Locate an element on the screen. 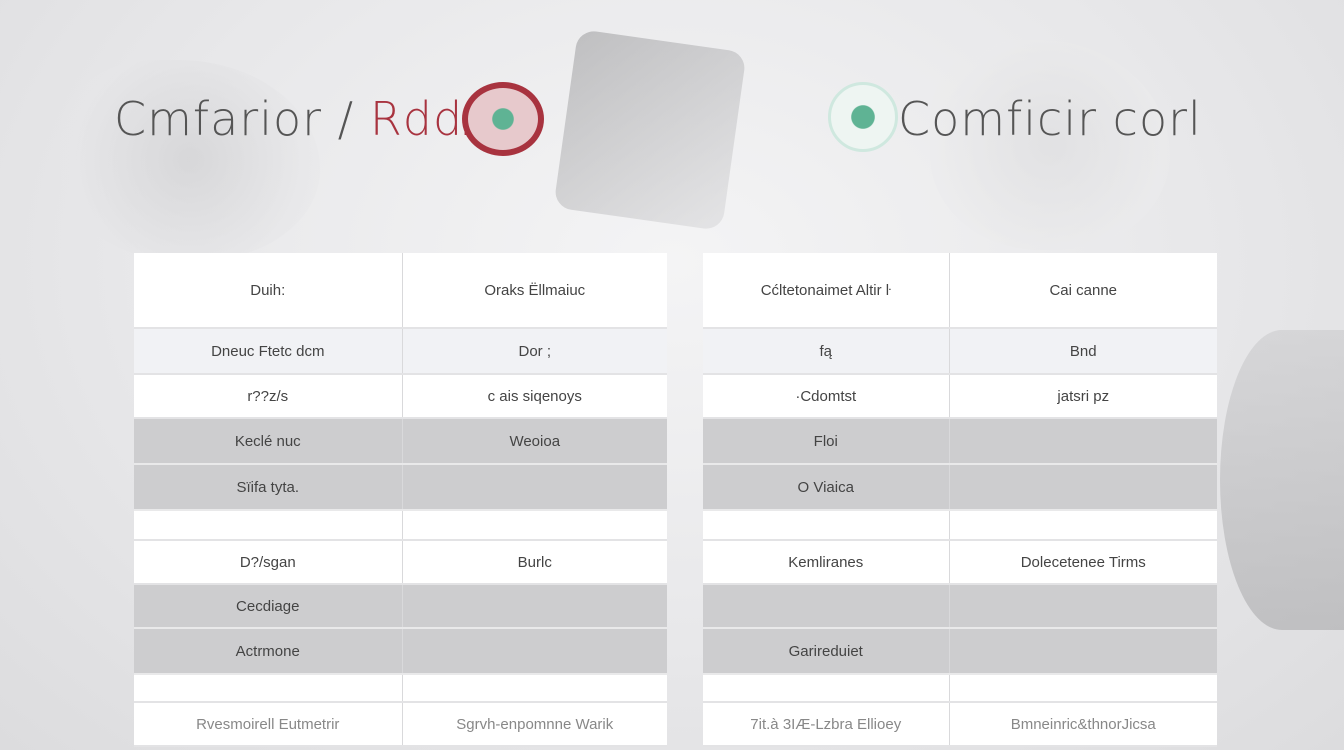 Image resolution: width=1344 pixels, height=750 pixels. table-cell: Cecdiage is located at coordinates (268, 606).